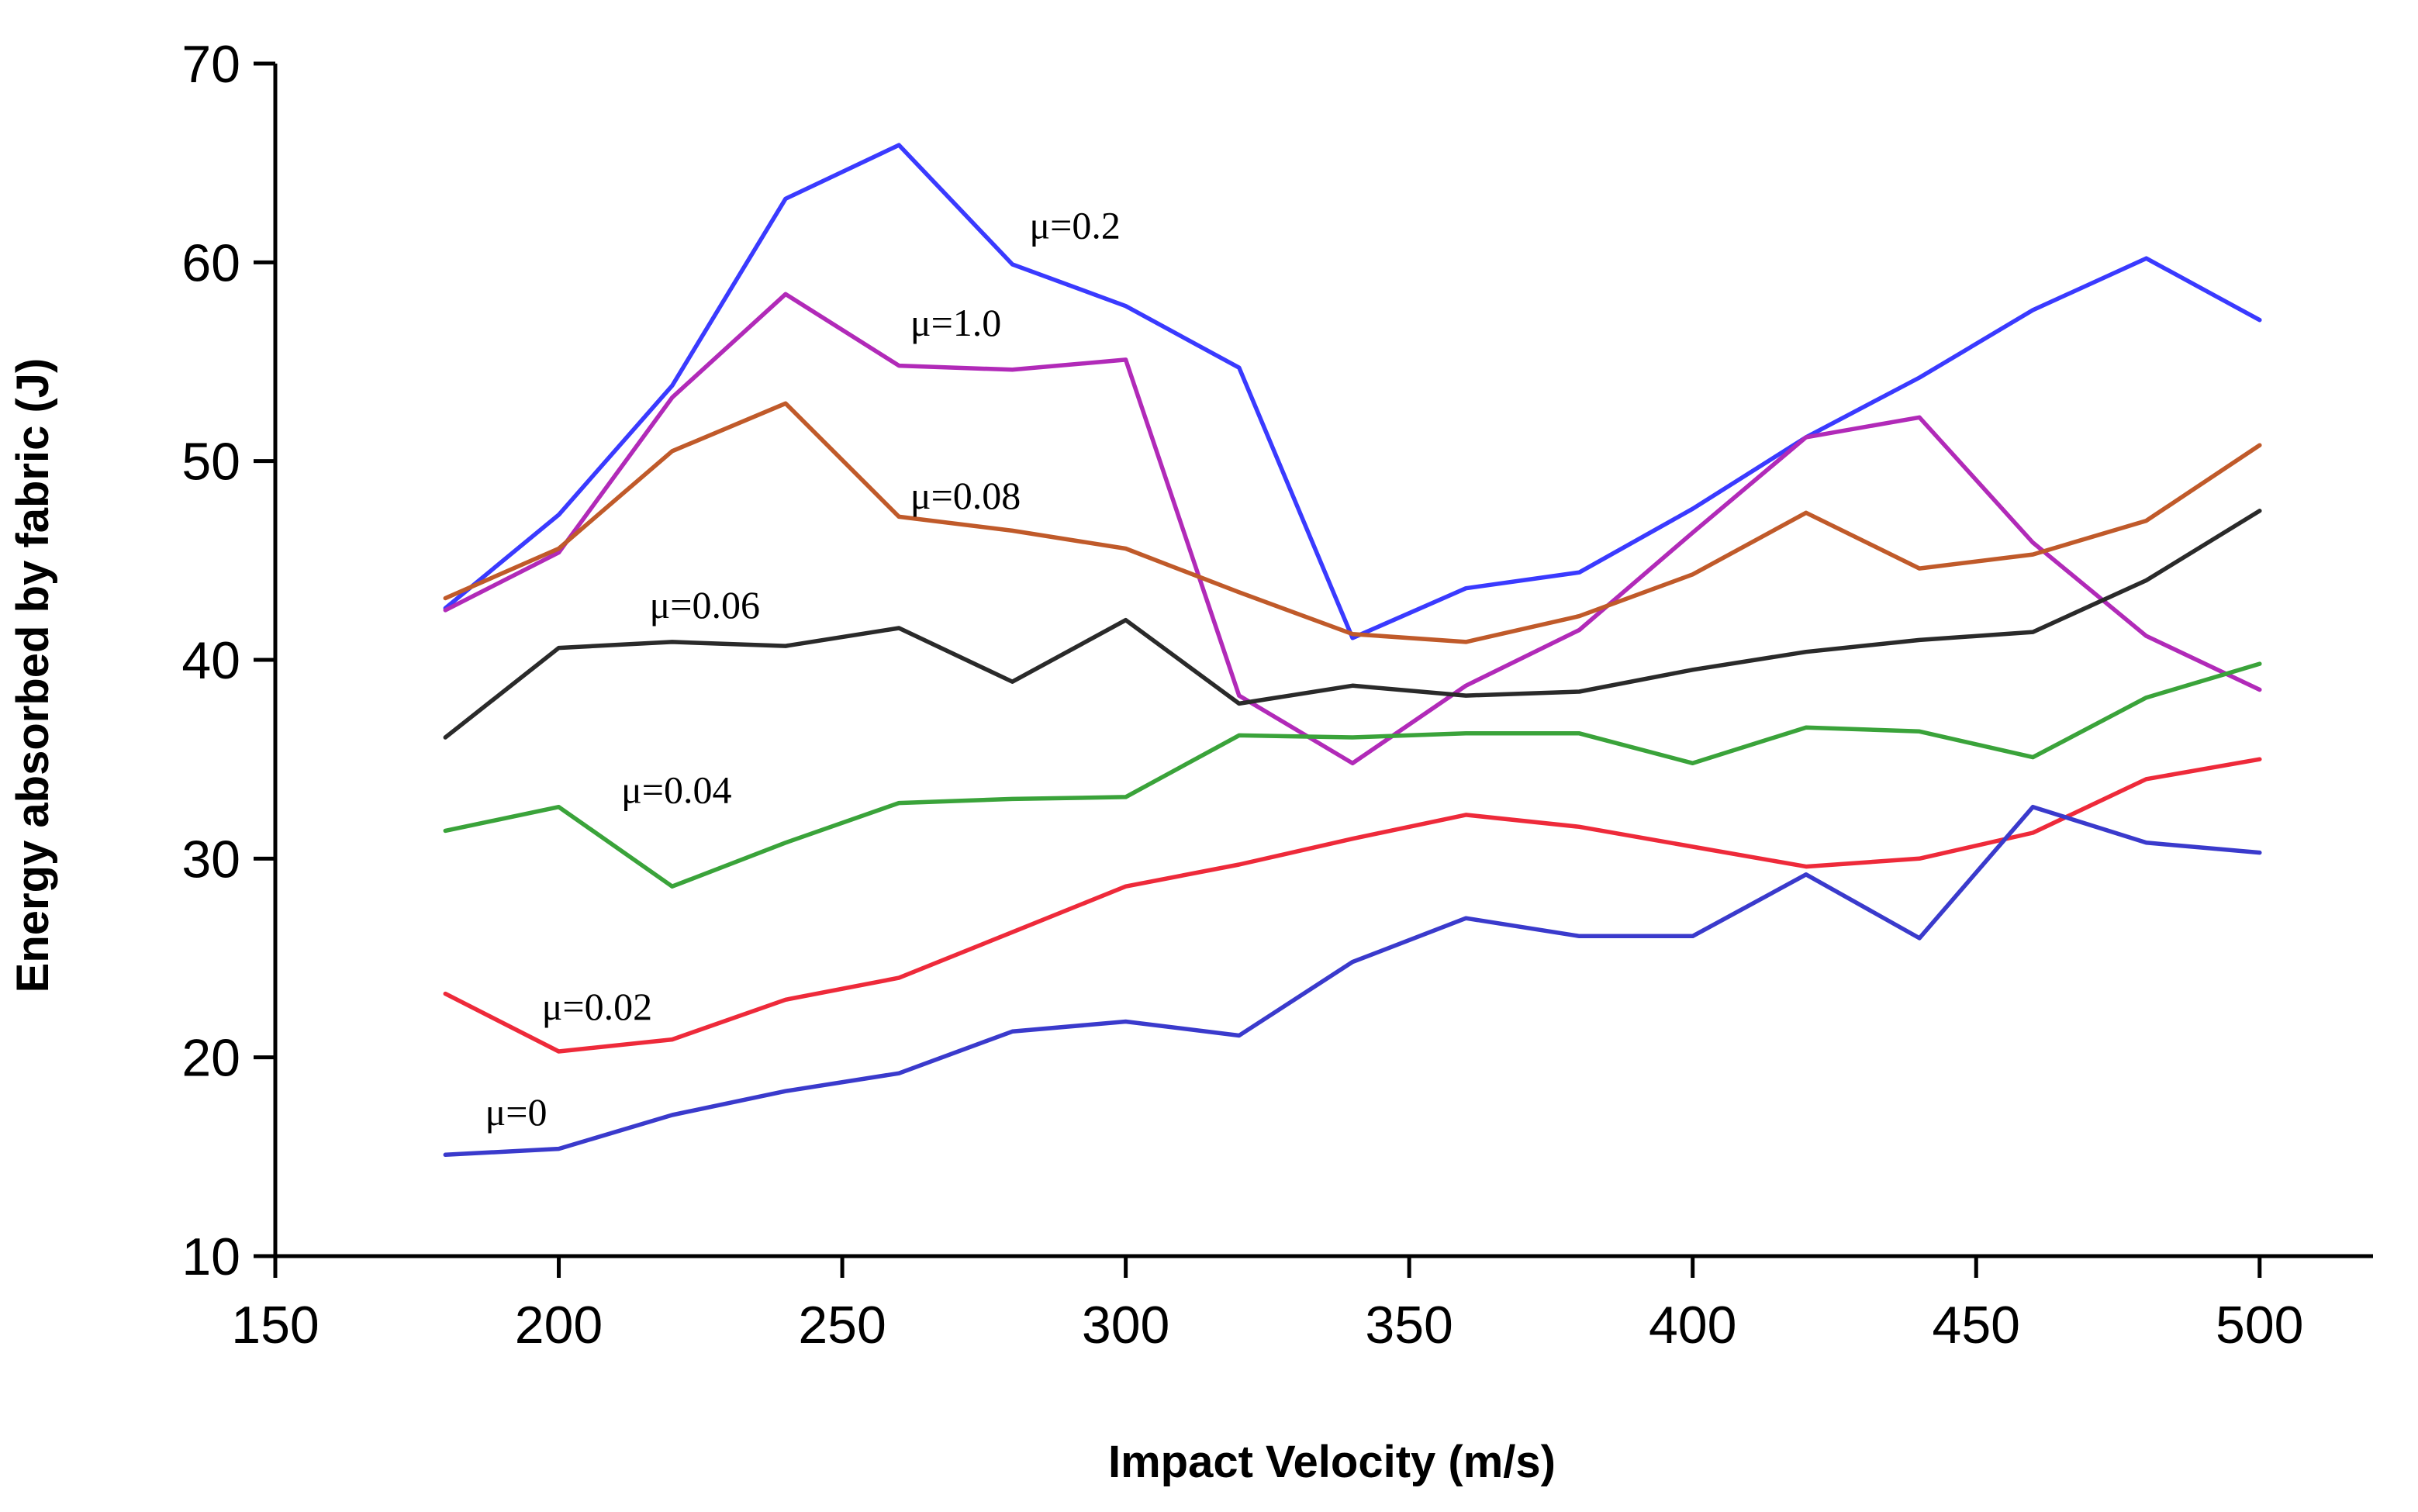  Describe the element at coordinates (965, 495) in the screenshot. I see `series-label-2: μ=0.08` at that location.